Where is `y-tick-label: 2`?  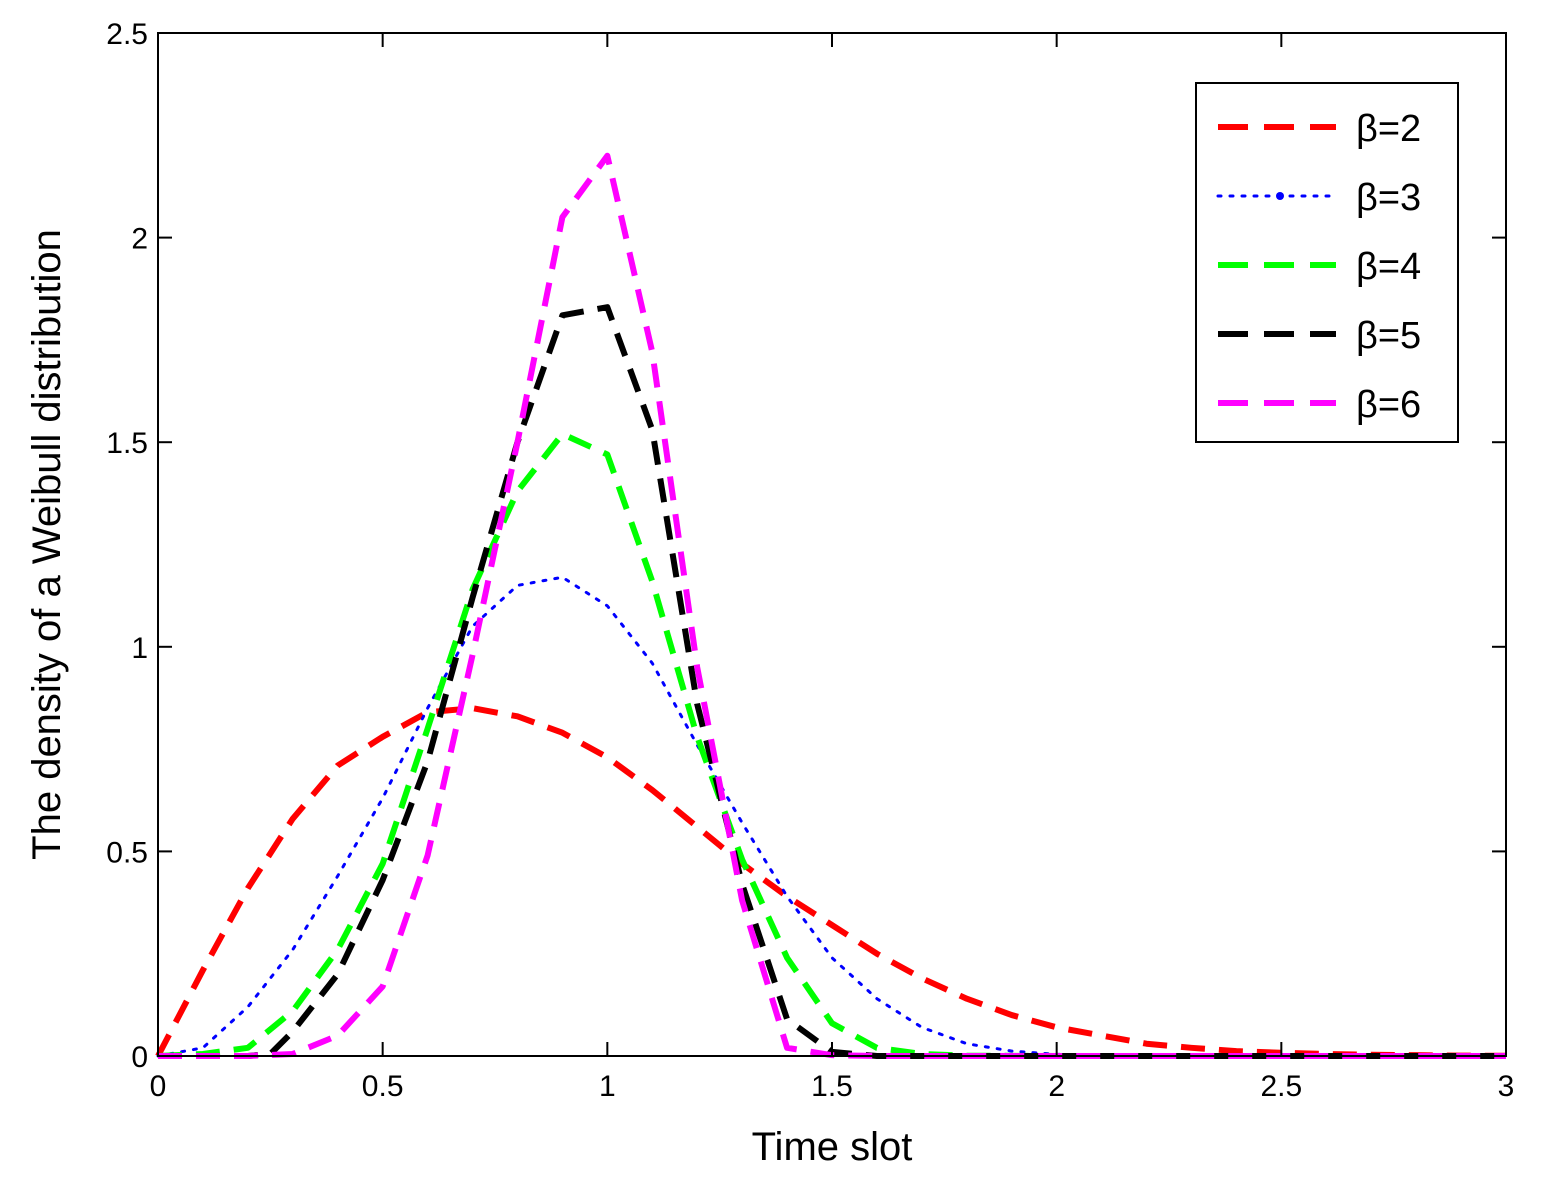
y-tick-label: 2 is located at coordinates (139, 239).